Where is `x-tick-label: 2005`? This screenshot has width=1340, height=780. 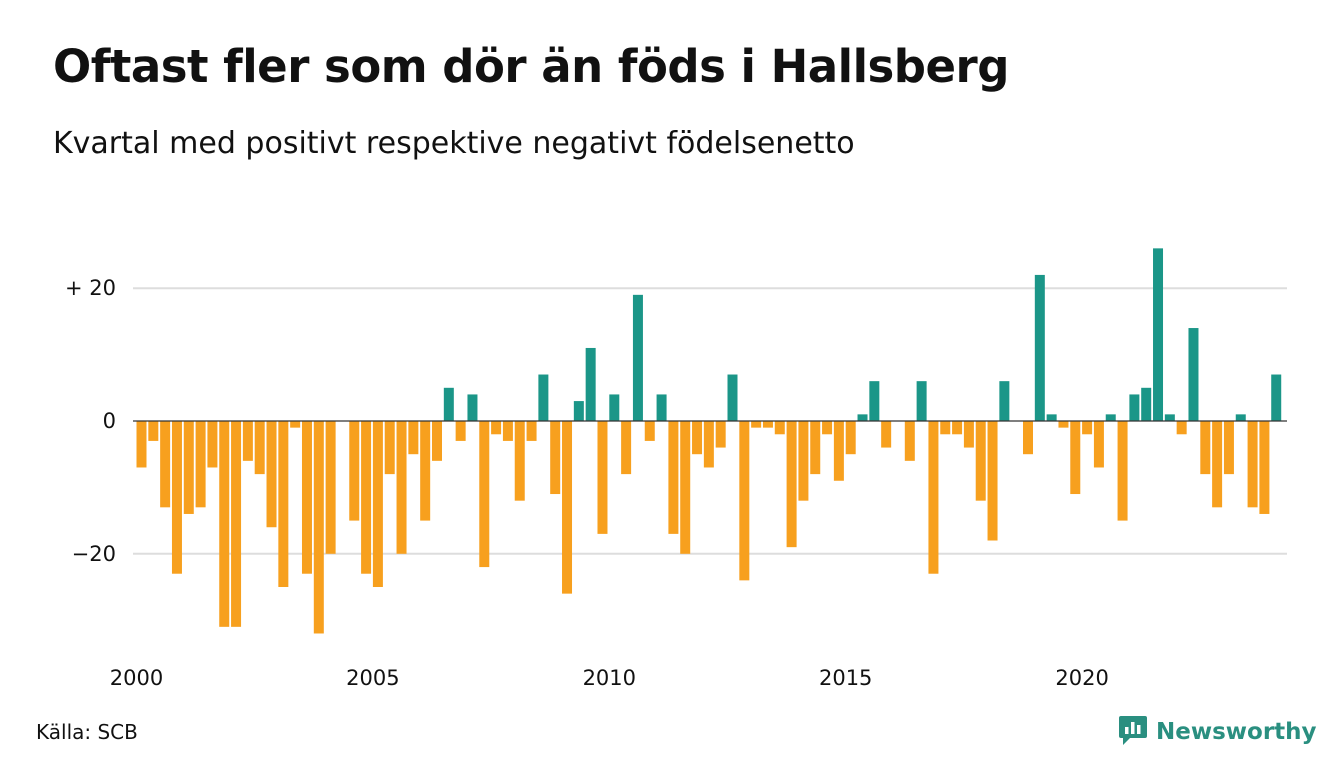
x-tick-label: 2005 is located at coordinates (372, 678).